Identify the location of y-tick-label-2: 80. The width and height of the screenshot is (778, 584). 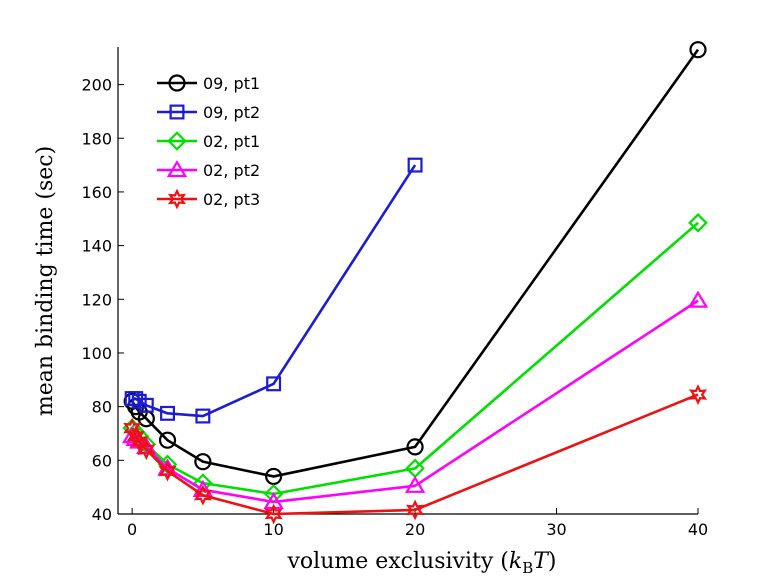
(102, 407).